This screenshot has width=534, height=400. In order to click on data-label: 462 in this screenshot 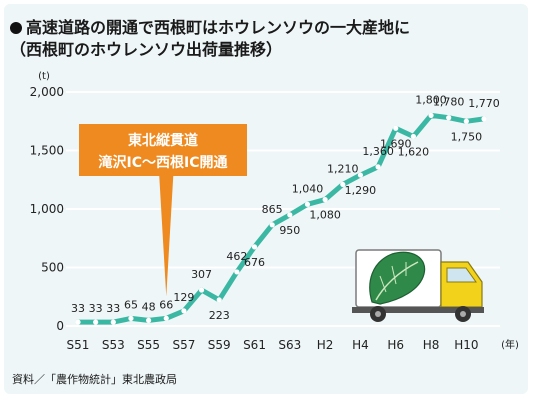, I will do `click(236, 256)`.